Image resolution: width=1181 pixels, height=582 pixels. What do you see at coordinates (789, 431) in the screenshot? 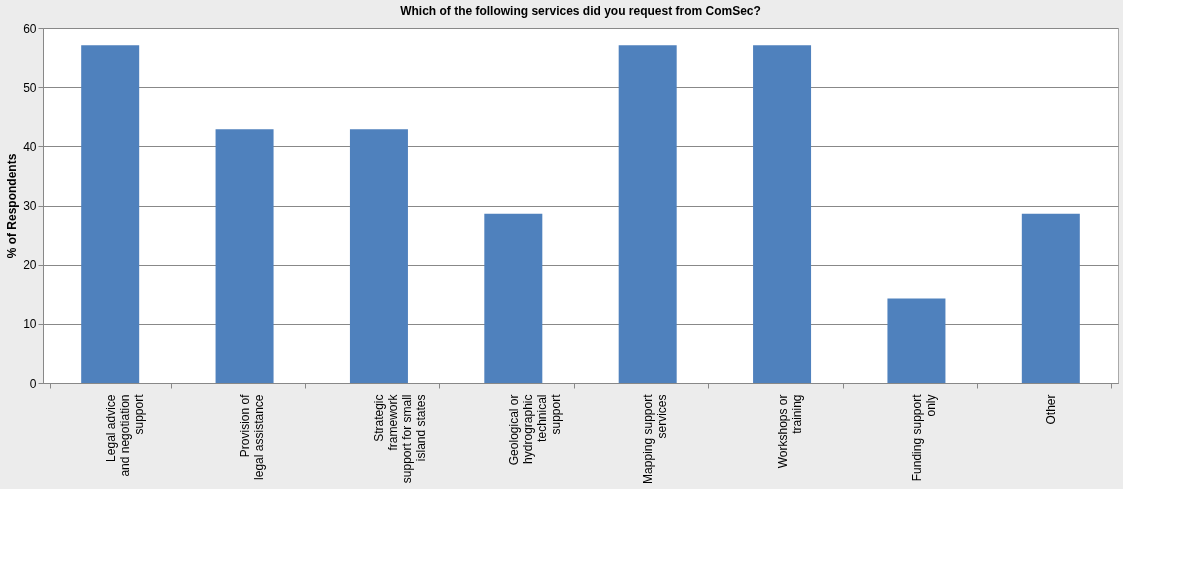
I see `x-tick-label: Workshops or training` at bounding box center [789, 431].